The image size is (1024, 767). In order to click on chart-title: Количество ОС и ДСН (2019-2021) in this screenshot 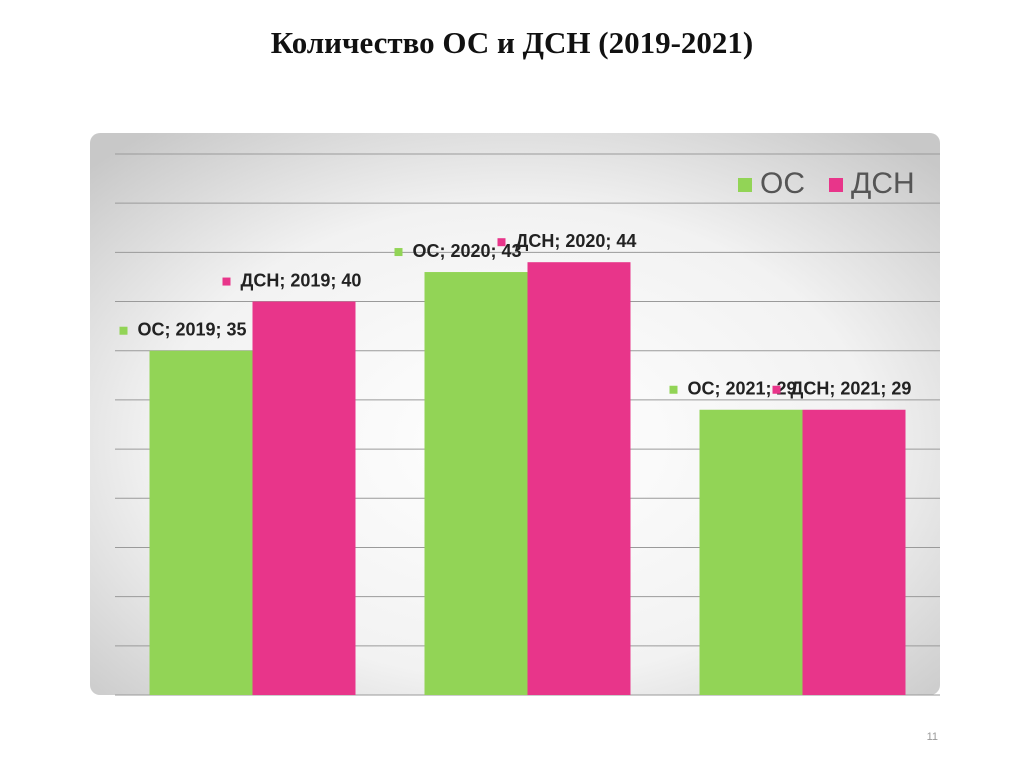, I will do `click(512, 42)`.